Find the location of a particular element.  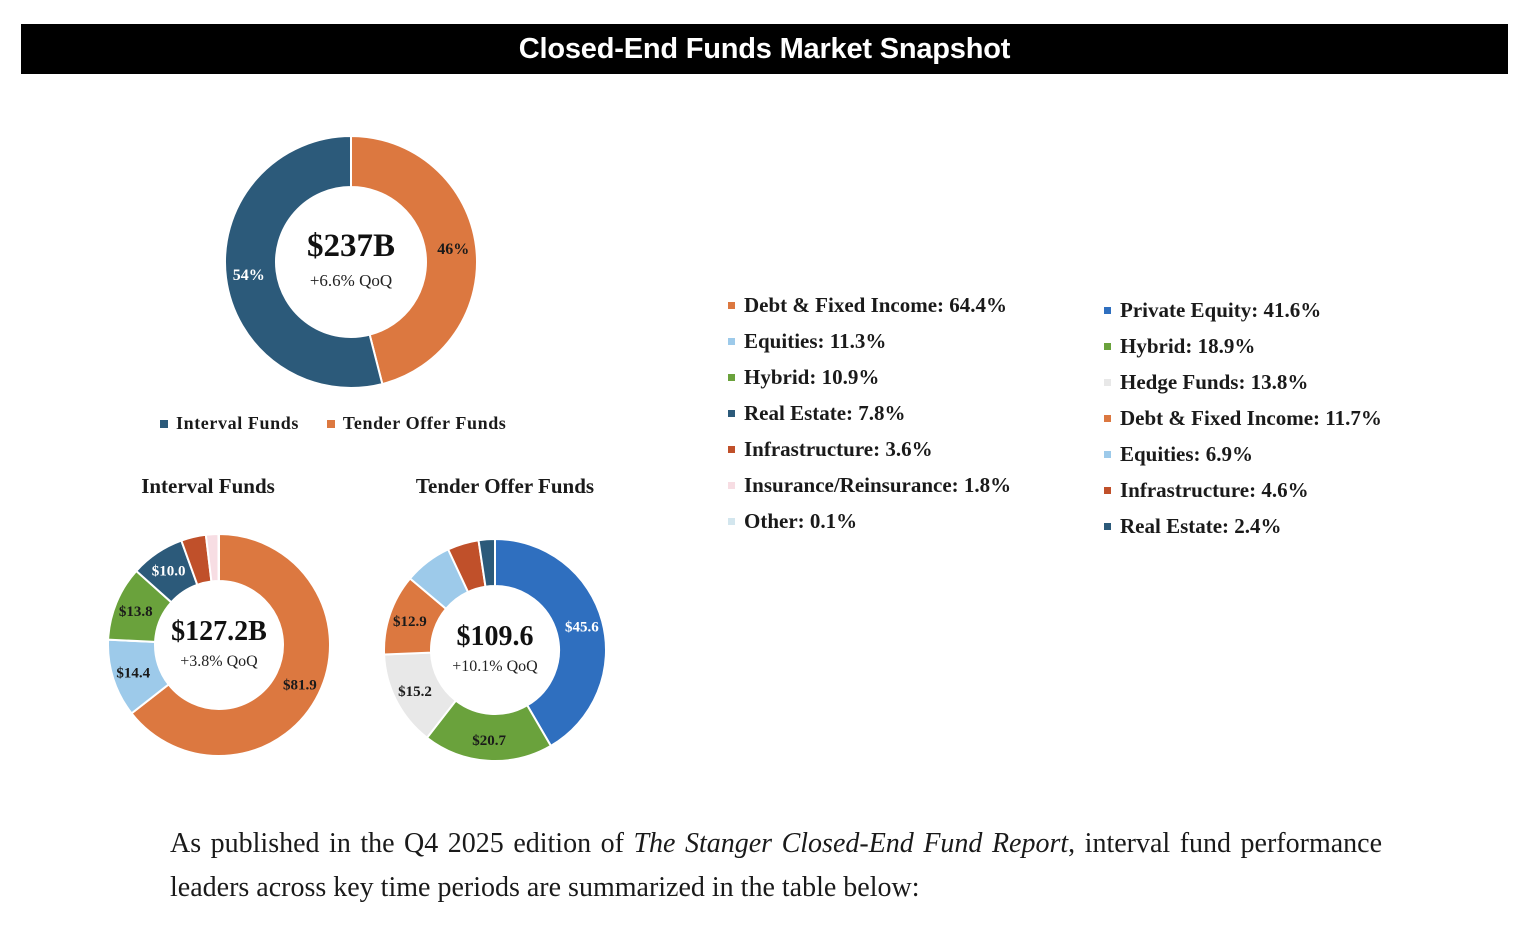

center-total-value: $127.2B is located at coordinates (219, 631).